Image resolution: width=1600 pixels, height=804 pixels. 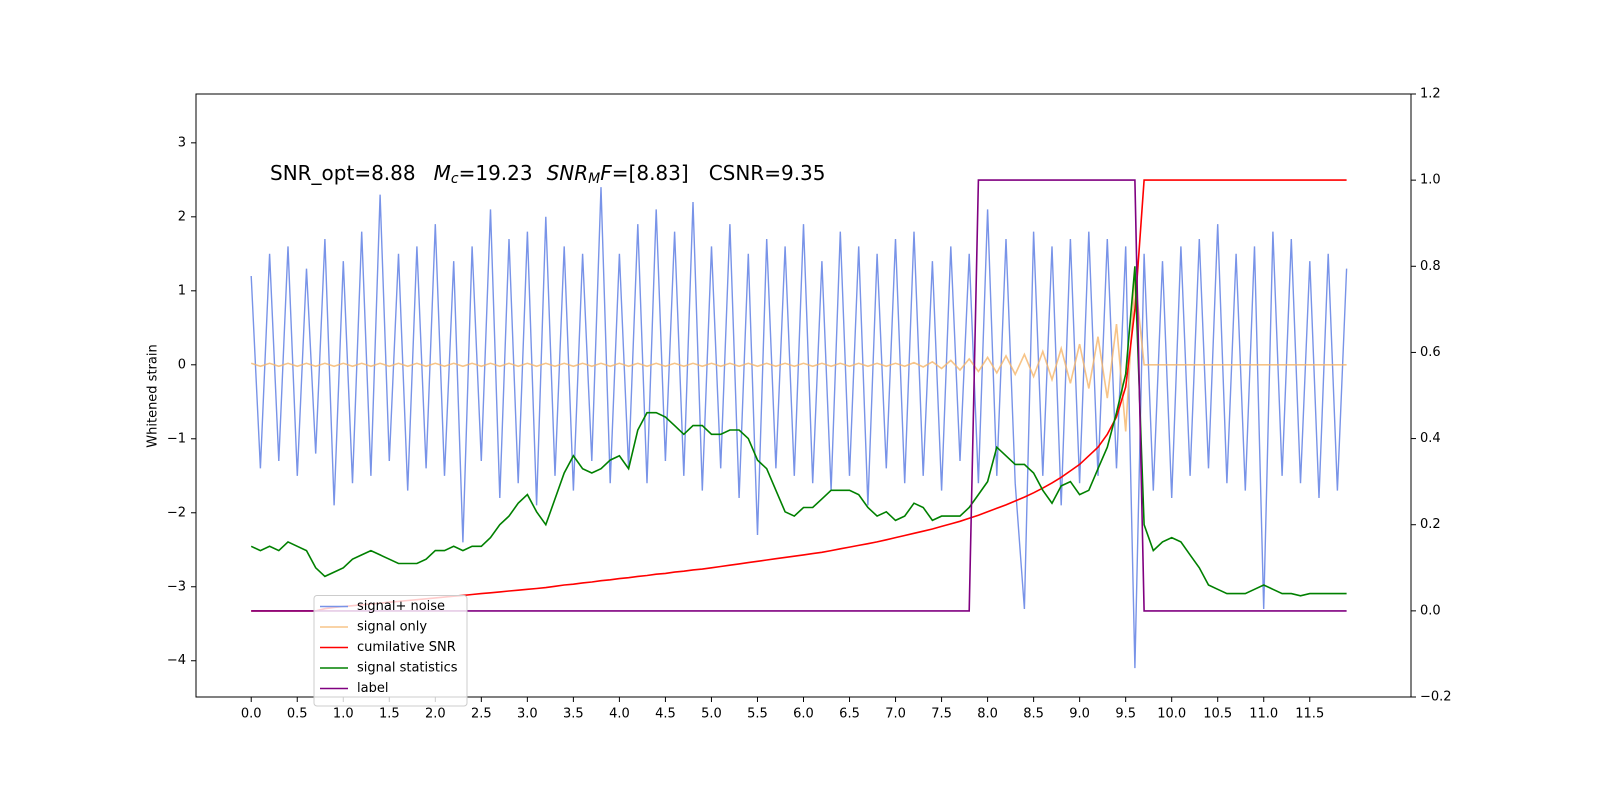 What do you see at coordinates (849, 714) in the screenshot?
I see `x-tick-label: 6.5` at bounding box center [849, 714].